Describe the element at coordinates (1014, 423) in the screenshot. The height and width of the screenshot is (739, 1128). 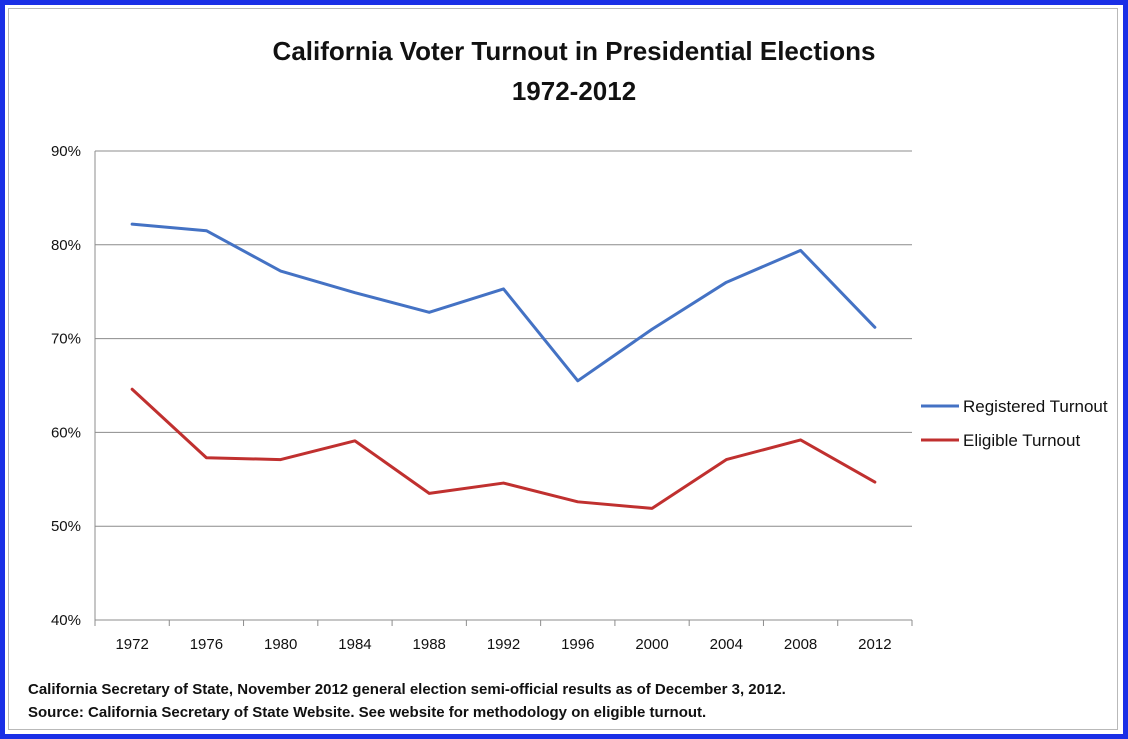
I see `legend: Registered Turnout Eligible Turnout` at that location.